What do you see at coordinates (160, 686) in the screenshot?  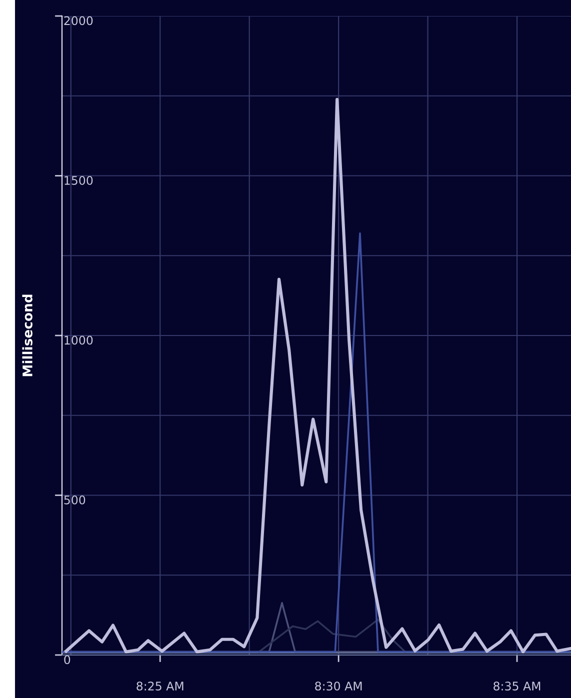 I see `x-tick-label: 8:25 AM` at bounding box center [160, 686].